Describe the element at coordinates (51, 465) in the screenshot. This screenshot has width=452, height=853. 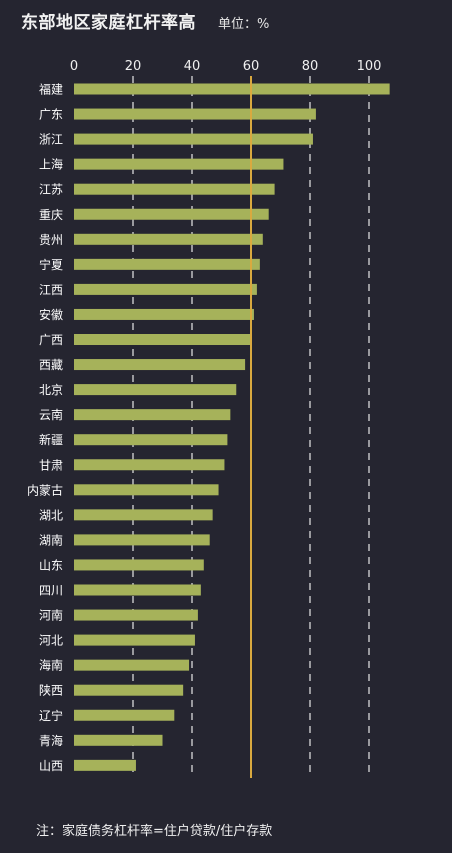
I see `category-label: 甘肃` at that location.